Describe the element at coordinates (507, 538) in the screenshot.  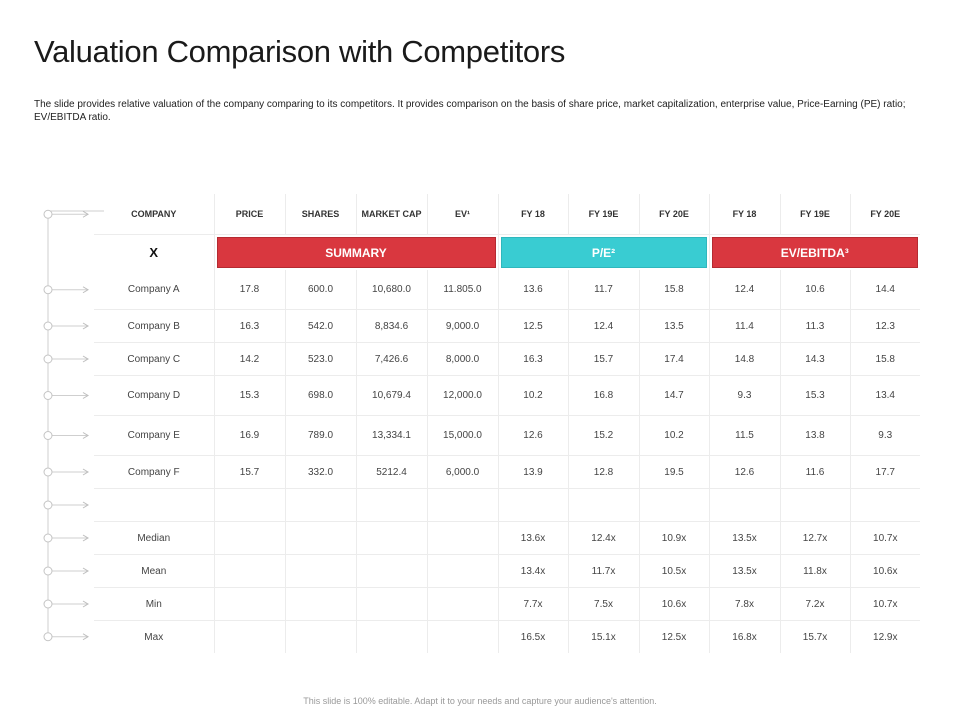
I see `table-row: Median 13.6x 12.4x 10.9x 13.5x 12.7x 10.7x` at that location.